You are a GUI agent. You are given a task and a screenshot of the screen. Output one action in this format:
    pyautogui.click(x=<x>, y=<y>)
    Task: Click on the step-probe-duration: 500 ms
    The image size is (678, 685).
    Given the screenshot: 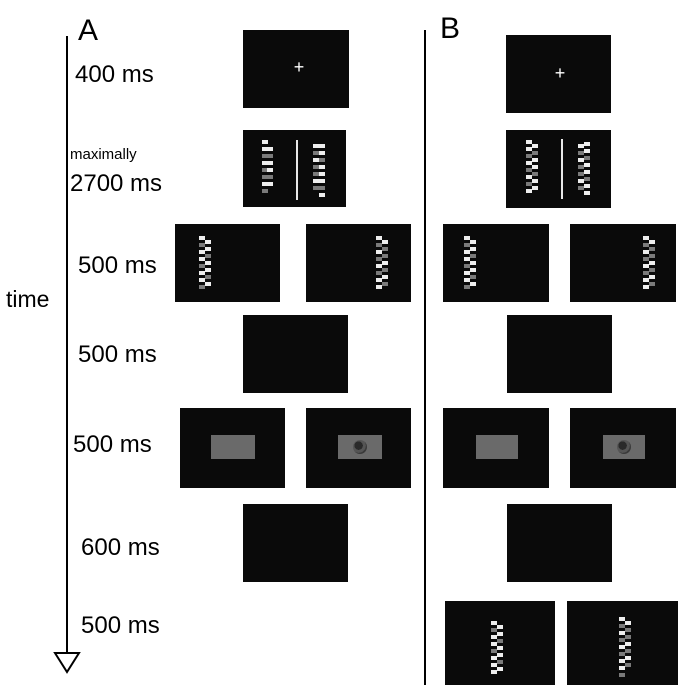 What is the action you would take?
    pyautogui.click(x=120, y=625)
    